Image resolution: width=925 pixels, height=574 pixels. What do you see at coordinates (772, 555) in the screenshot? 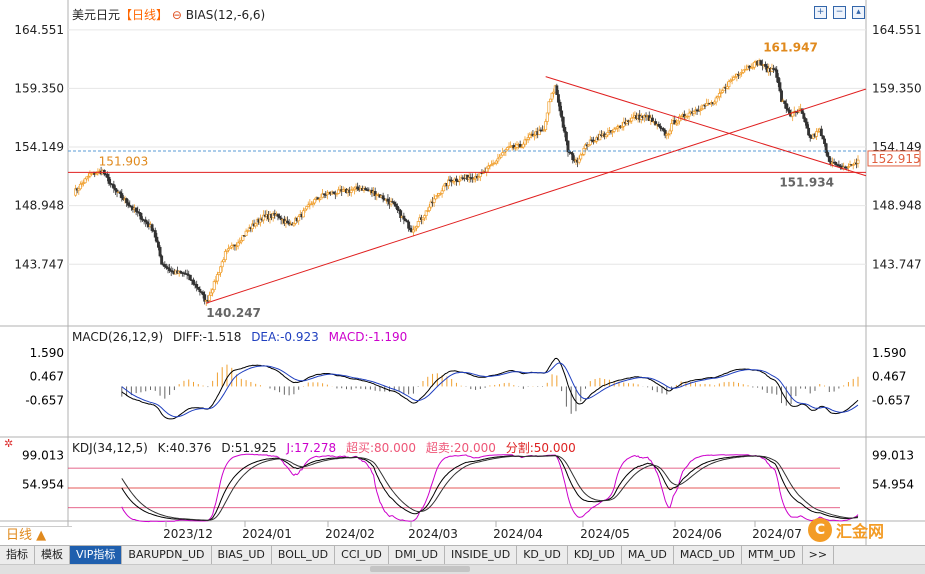
I see `tab-13: MTM_UD` at bounding box center [772, 555].